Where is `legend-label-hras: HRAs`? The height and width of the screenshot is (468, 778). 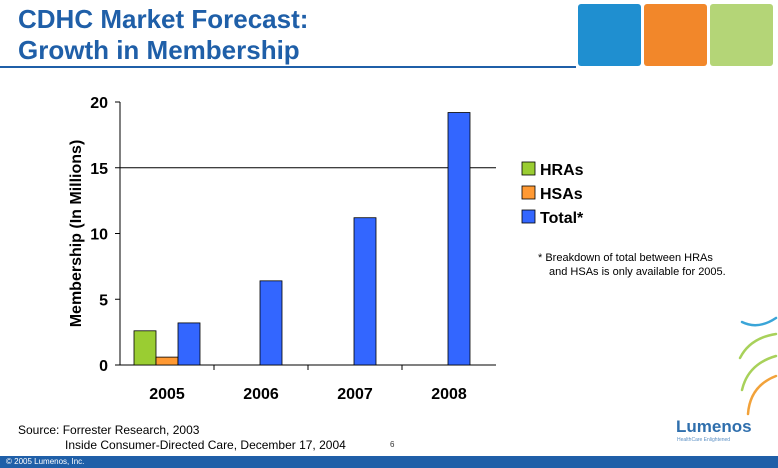
legend-label-hras: HRAs is located at coordinates (562, 170).